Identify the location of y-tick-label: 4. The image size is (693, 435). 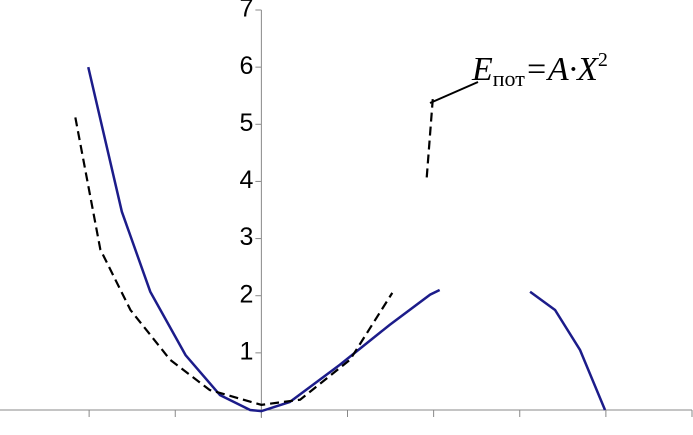
(246, 180).